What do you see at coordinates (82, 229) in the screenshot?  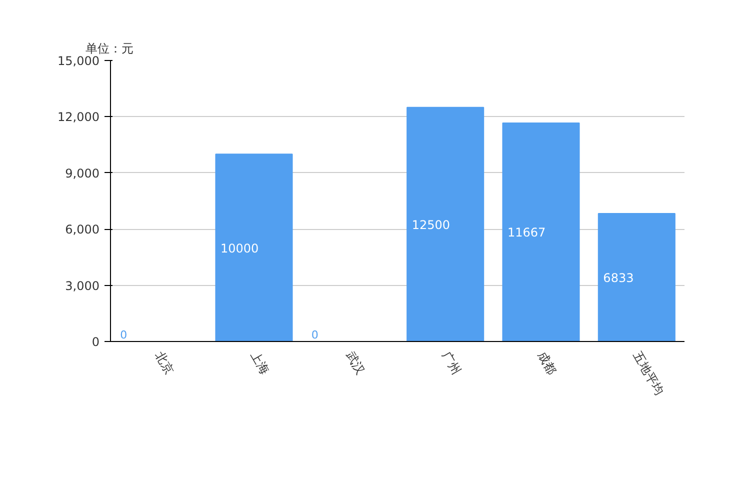 I see `y-tick-label: 6,000` at bounding box center [82, 229].